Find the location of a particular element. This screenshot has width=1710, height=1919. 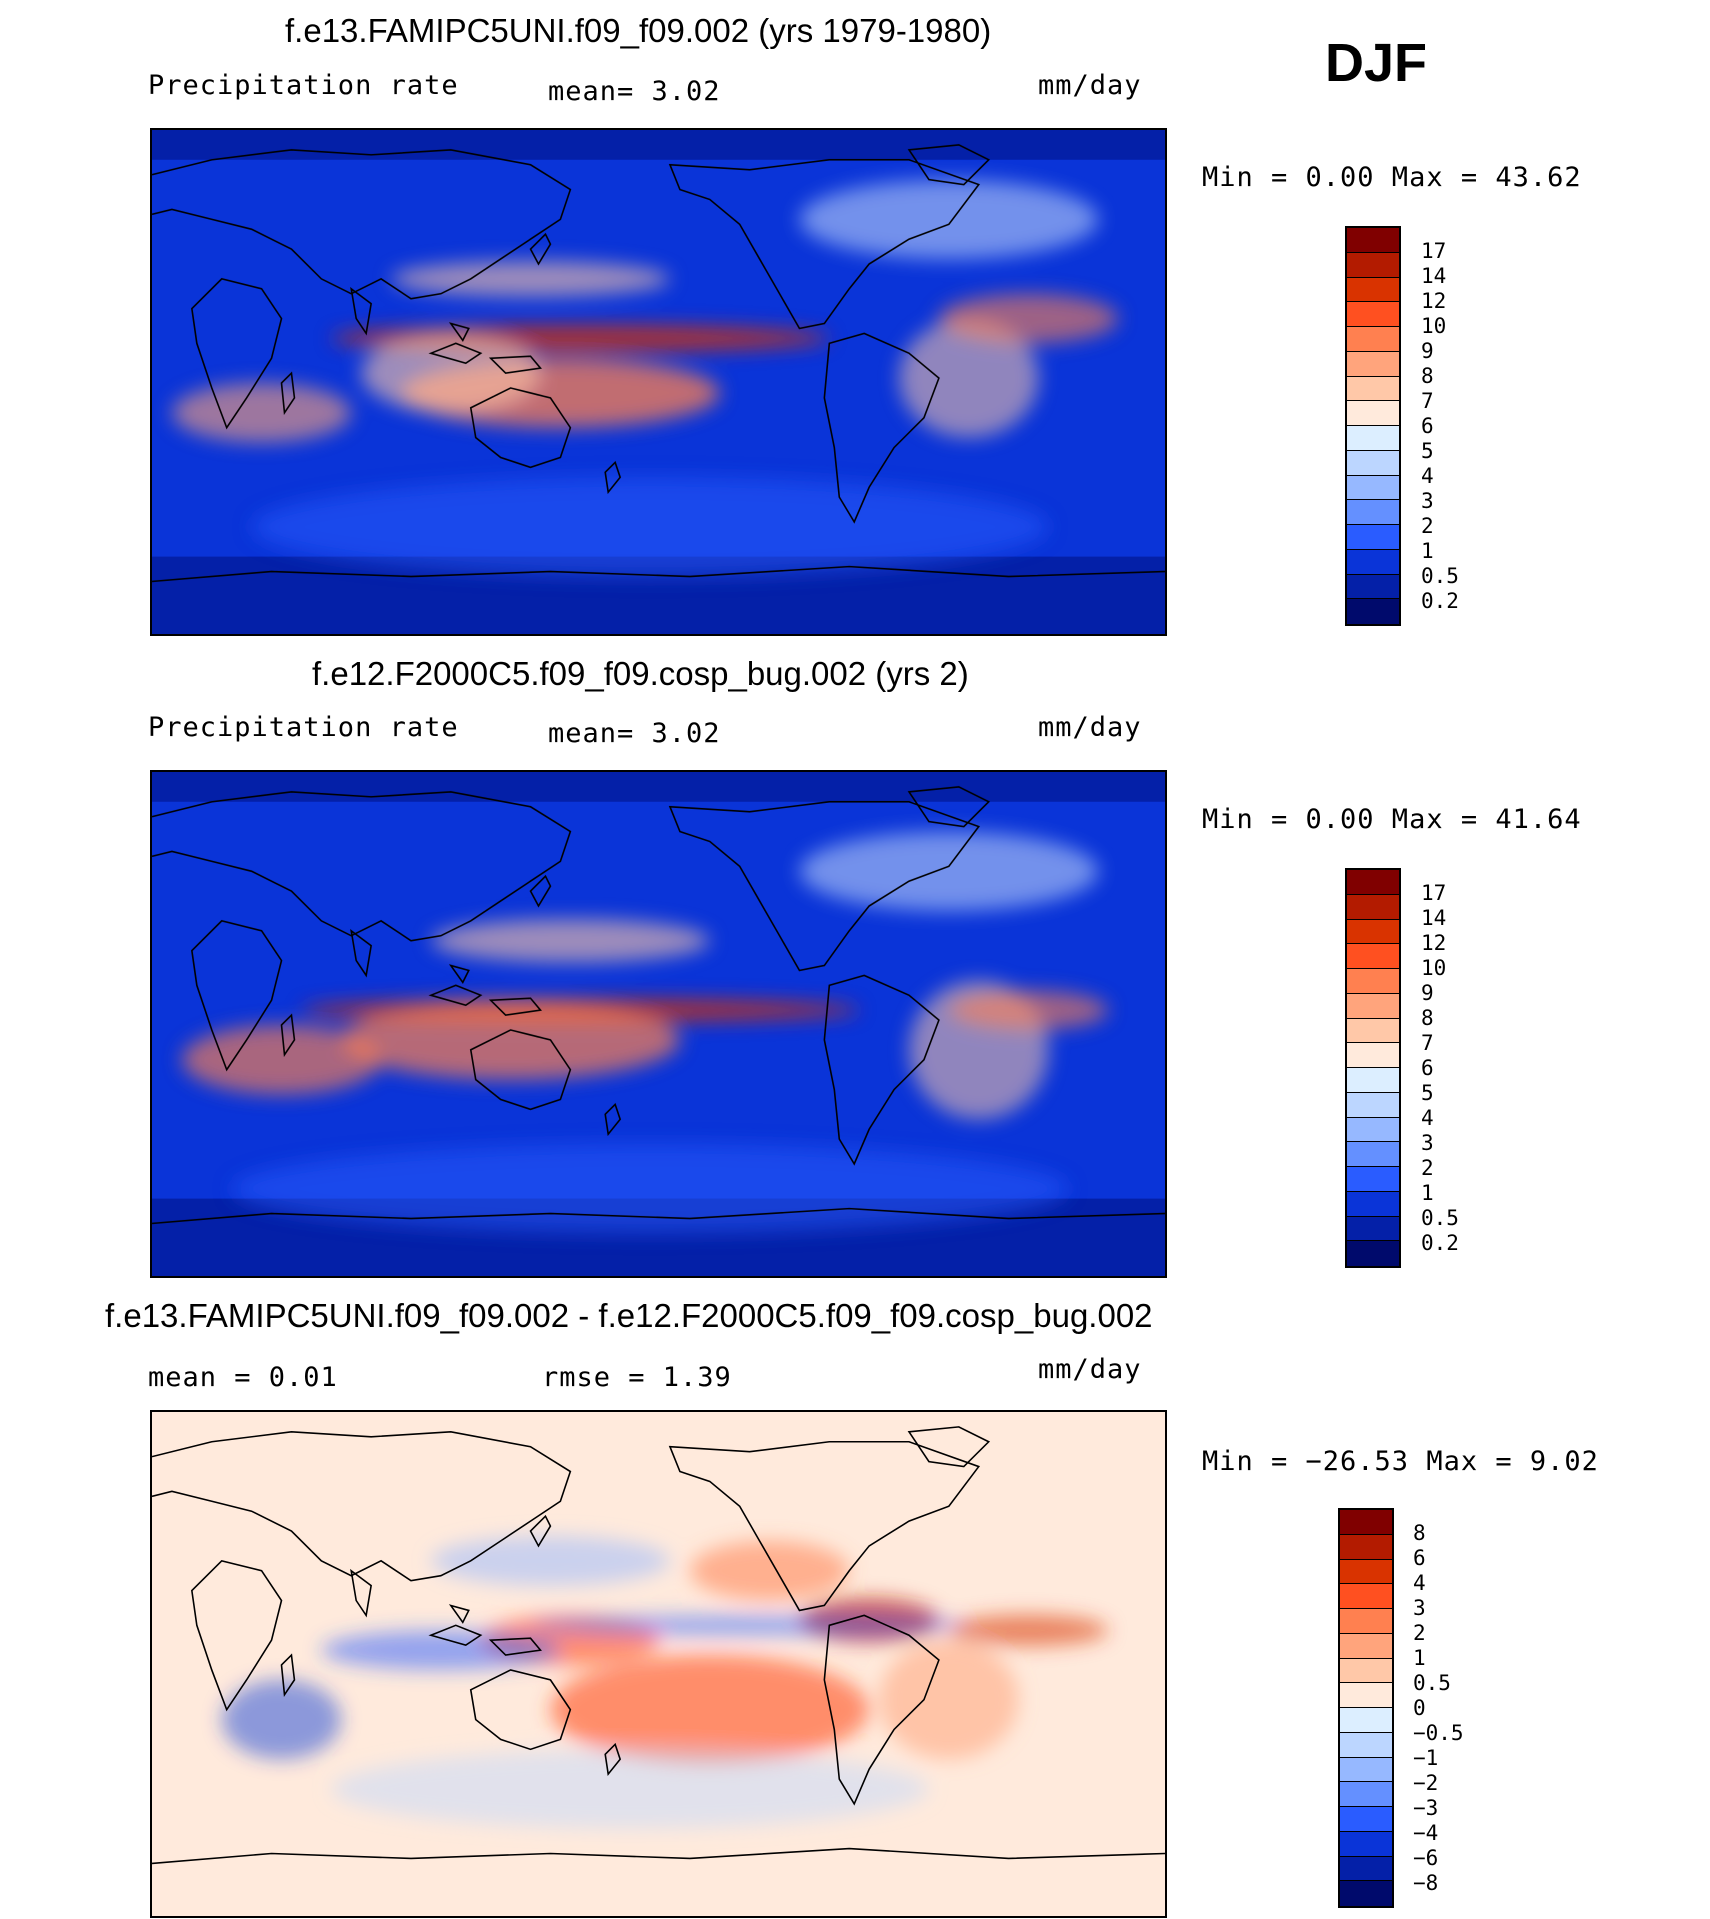

panel-3-rmse-label: rmse = 1.39 is located at coordinates (637, 1377).